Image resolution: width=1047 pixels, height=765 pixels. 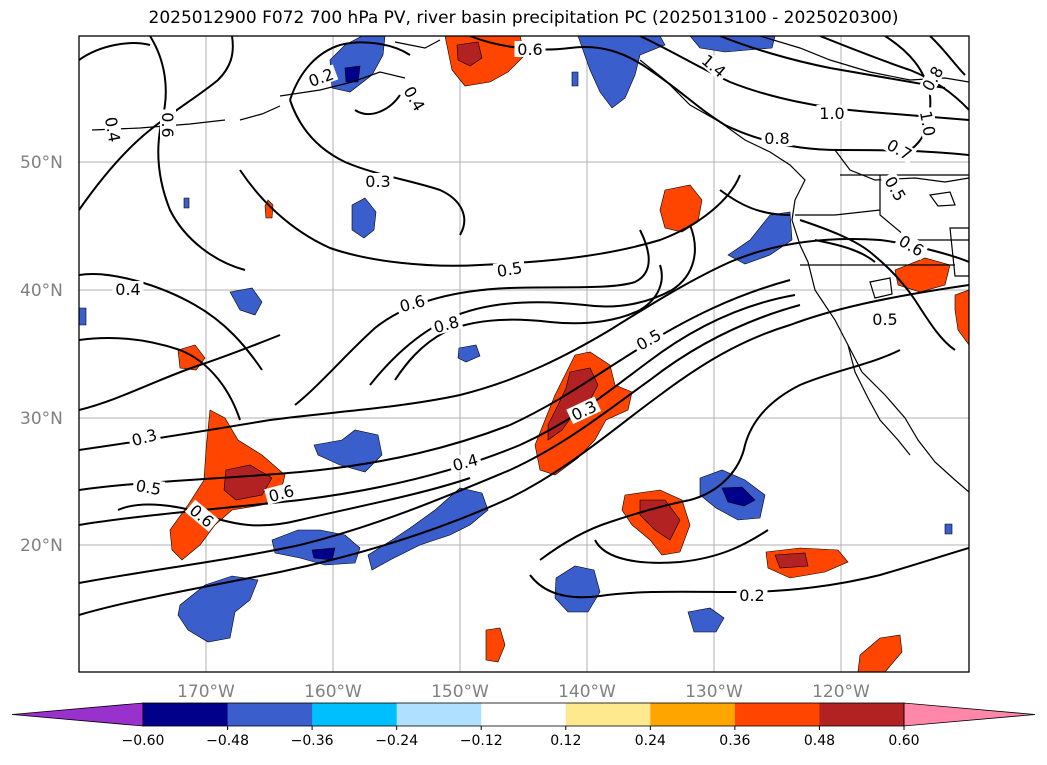 I want to click on latitude-labels: 50°N 40°N 30°N 20°N, so click(x=41, y=354).